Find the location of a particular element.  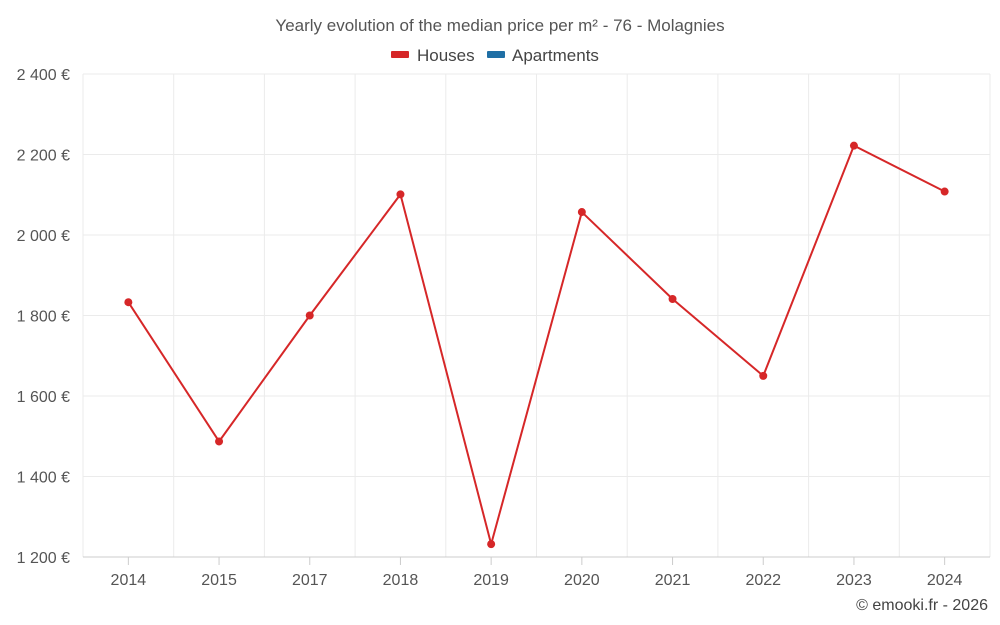

legend-swatch-houses is located at coordinates (400, 54).